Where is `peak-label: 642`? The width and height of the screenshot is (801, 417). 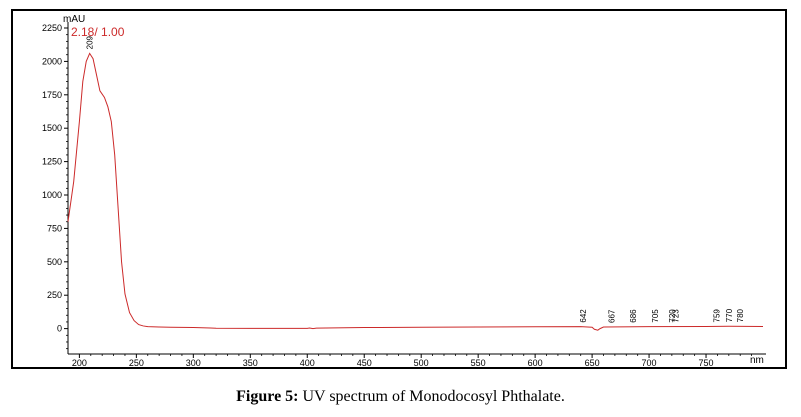 peak-label: 642 is located at coordinates (583, 316).